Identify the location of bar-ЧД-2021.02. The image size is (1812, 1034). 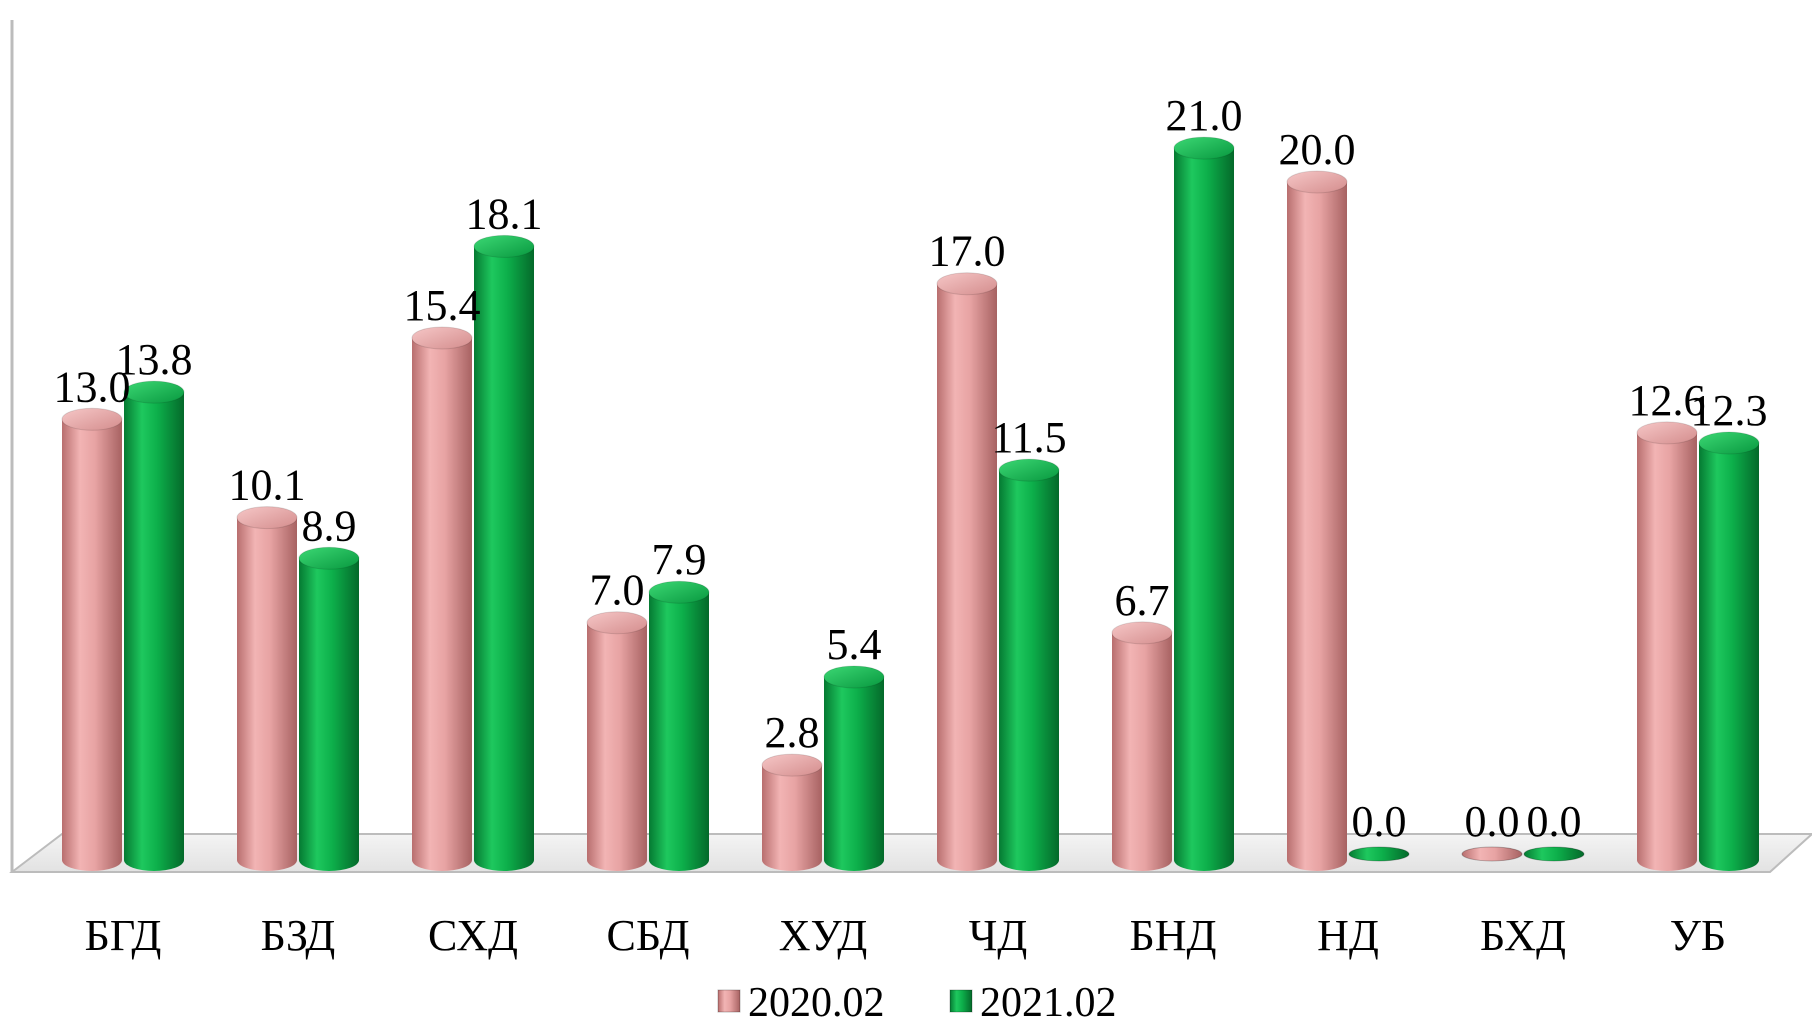
(1029, 664).